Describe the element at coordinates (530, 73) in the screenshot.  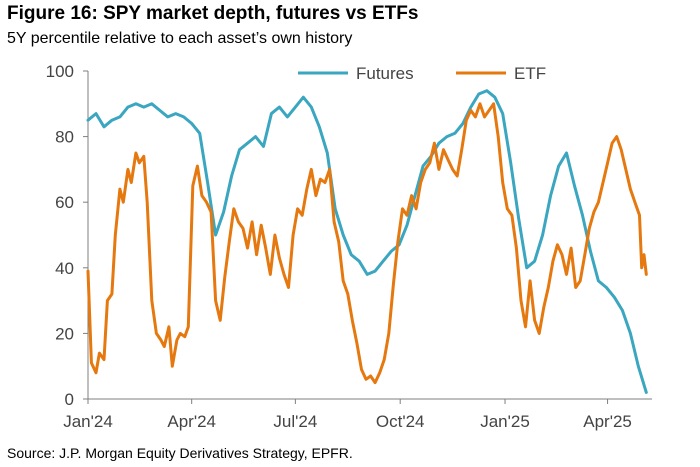
I see `legend-label-etf: ETF` at that location.